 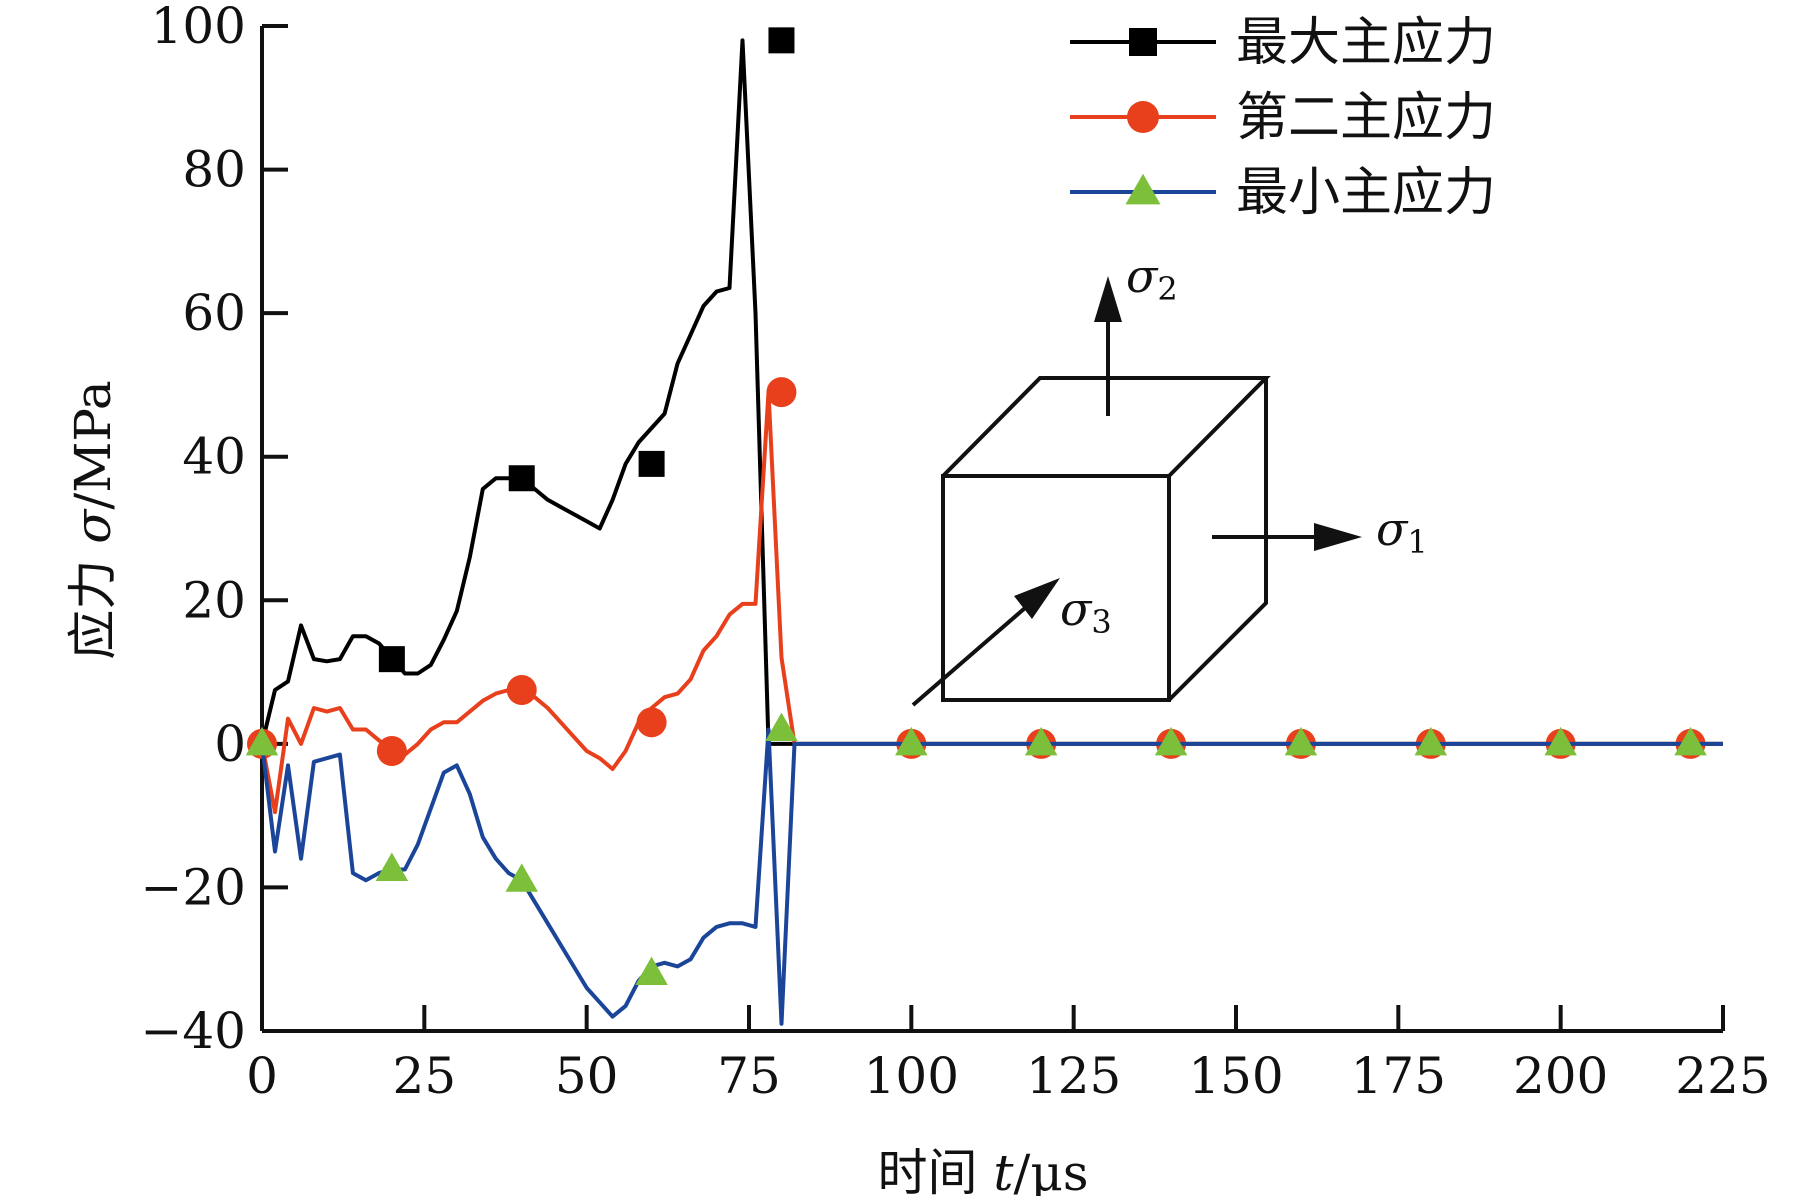 I want to click on y-axis-label-prefix: 应力, so click(x=93, y=602).